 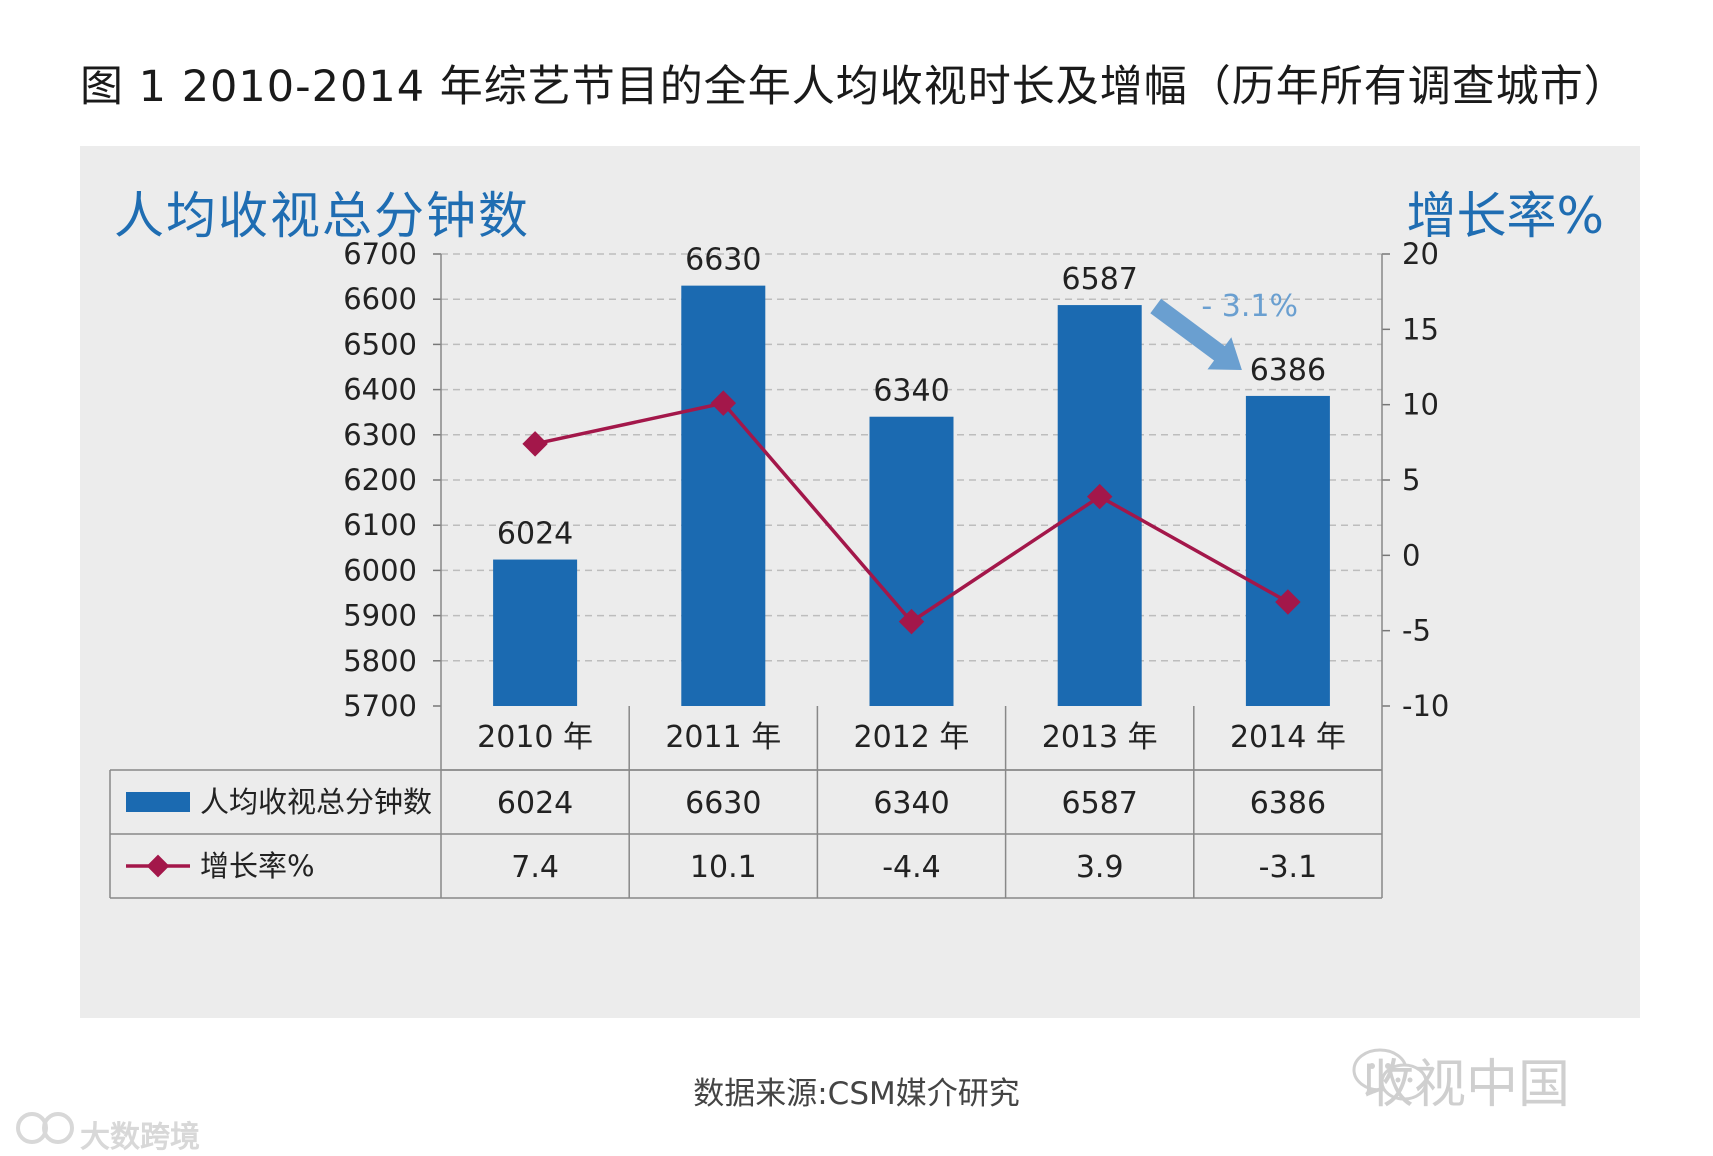 What do you see at coordinates (1288, 370) in the screenshot?
I see `bar-value-label: 6386` at bounding box center [1288, 370].